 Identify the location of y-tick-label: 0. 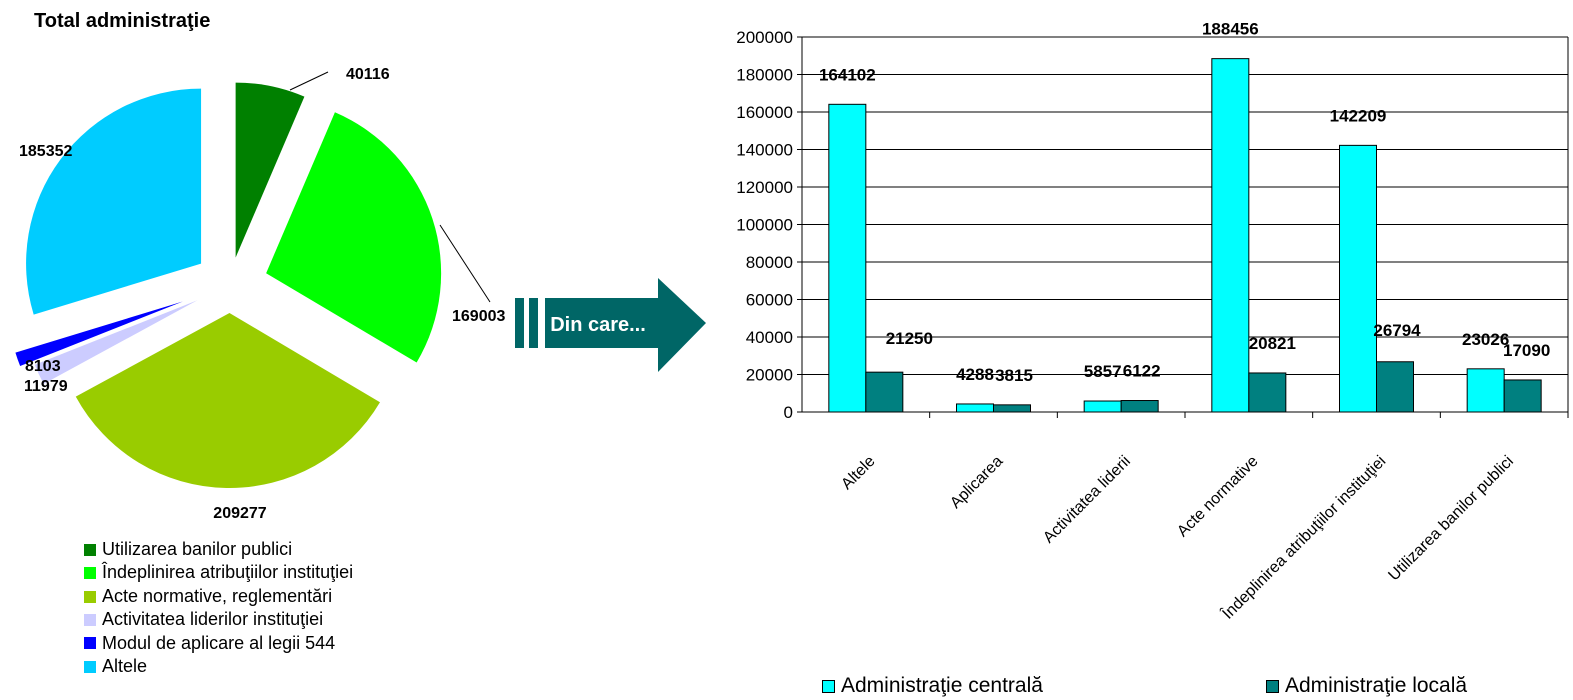
(788, 412).